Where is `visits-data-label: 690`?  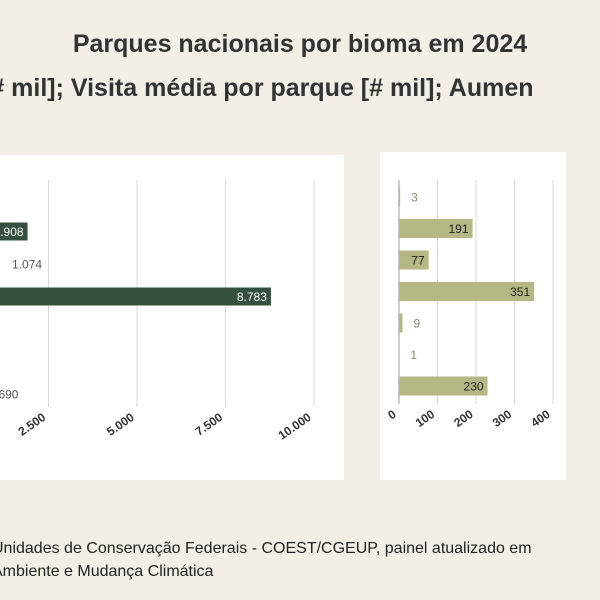
visits-data-label: 690 is located at coordinates (9, 395).